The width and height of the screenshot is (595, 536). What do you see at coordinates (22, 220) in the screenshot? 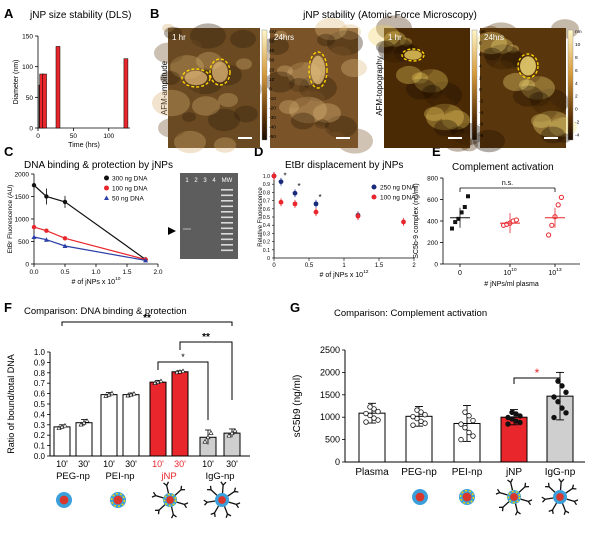
I see `y-tick-label: 1000` at bounding box center [22, 220].